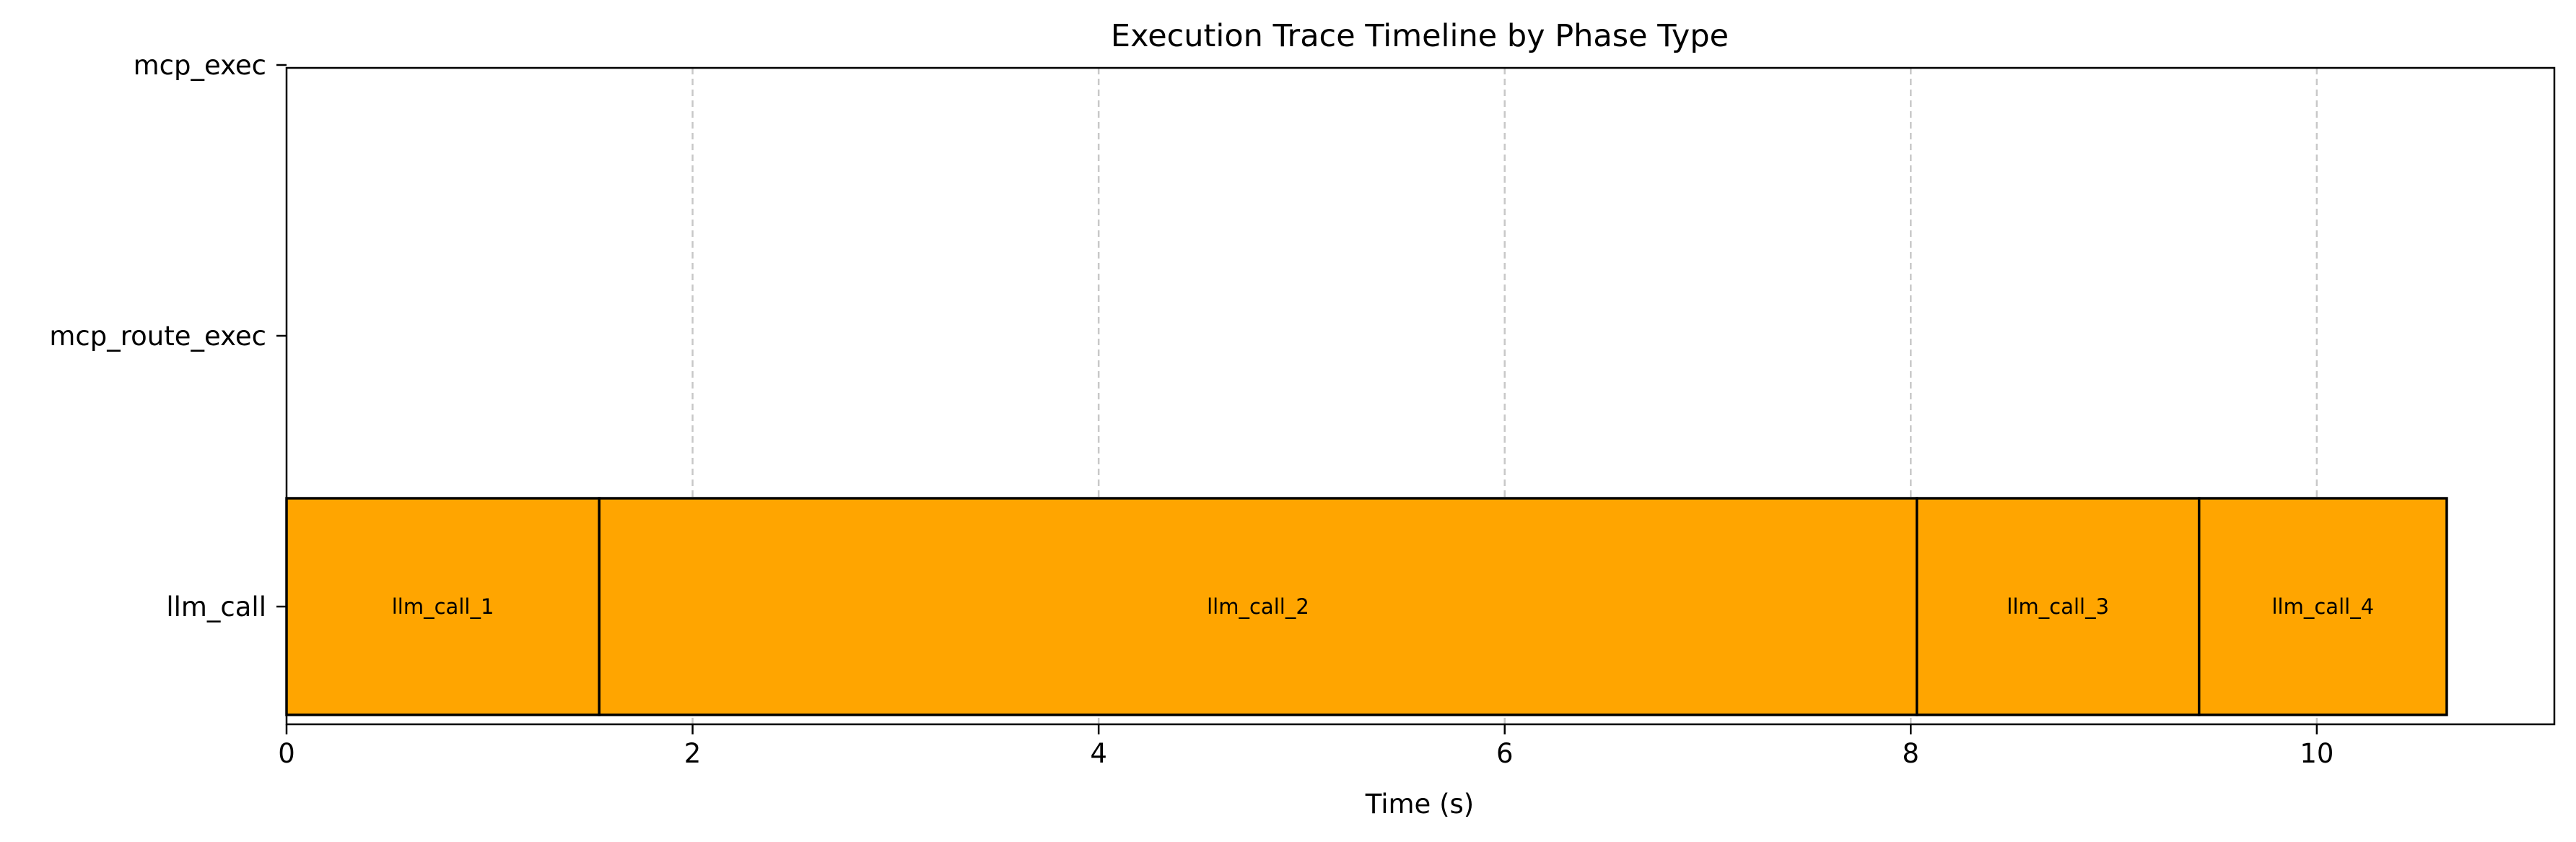 Image resolution: width=2576 pixels, height=842 pixels. I want to click on y-axis-ticks: llm_call mcp_route_exec mcp_exec, so click(168, 336).